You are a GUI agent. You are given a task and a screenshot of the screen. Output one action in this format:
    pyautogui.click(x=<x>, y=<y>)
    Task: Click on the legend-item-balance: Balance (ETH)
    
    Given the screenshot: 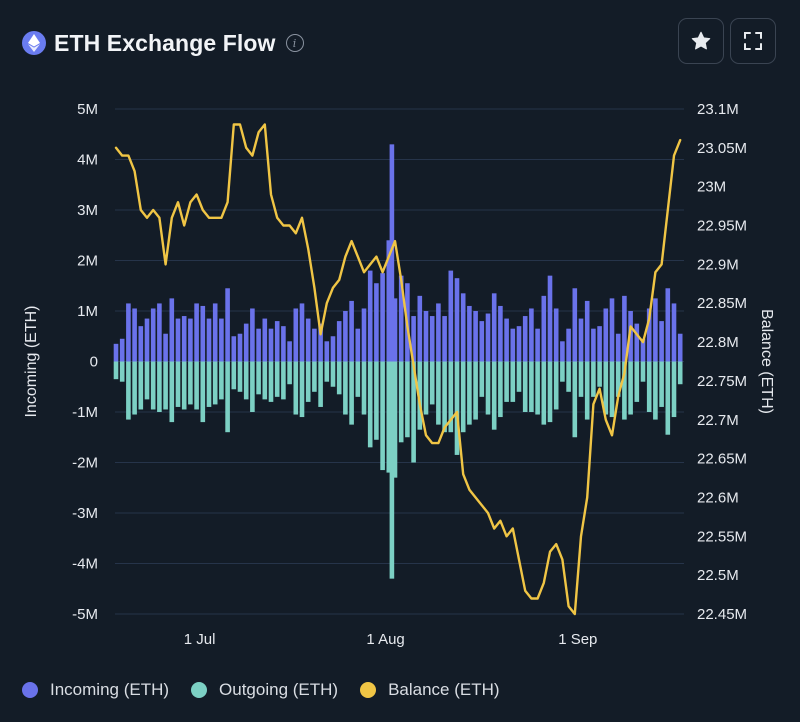 What is the action you would take?
    pyautogui.click(x=430, y=690)
    